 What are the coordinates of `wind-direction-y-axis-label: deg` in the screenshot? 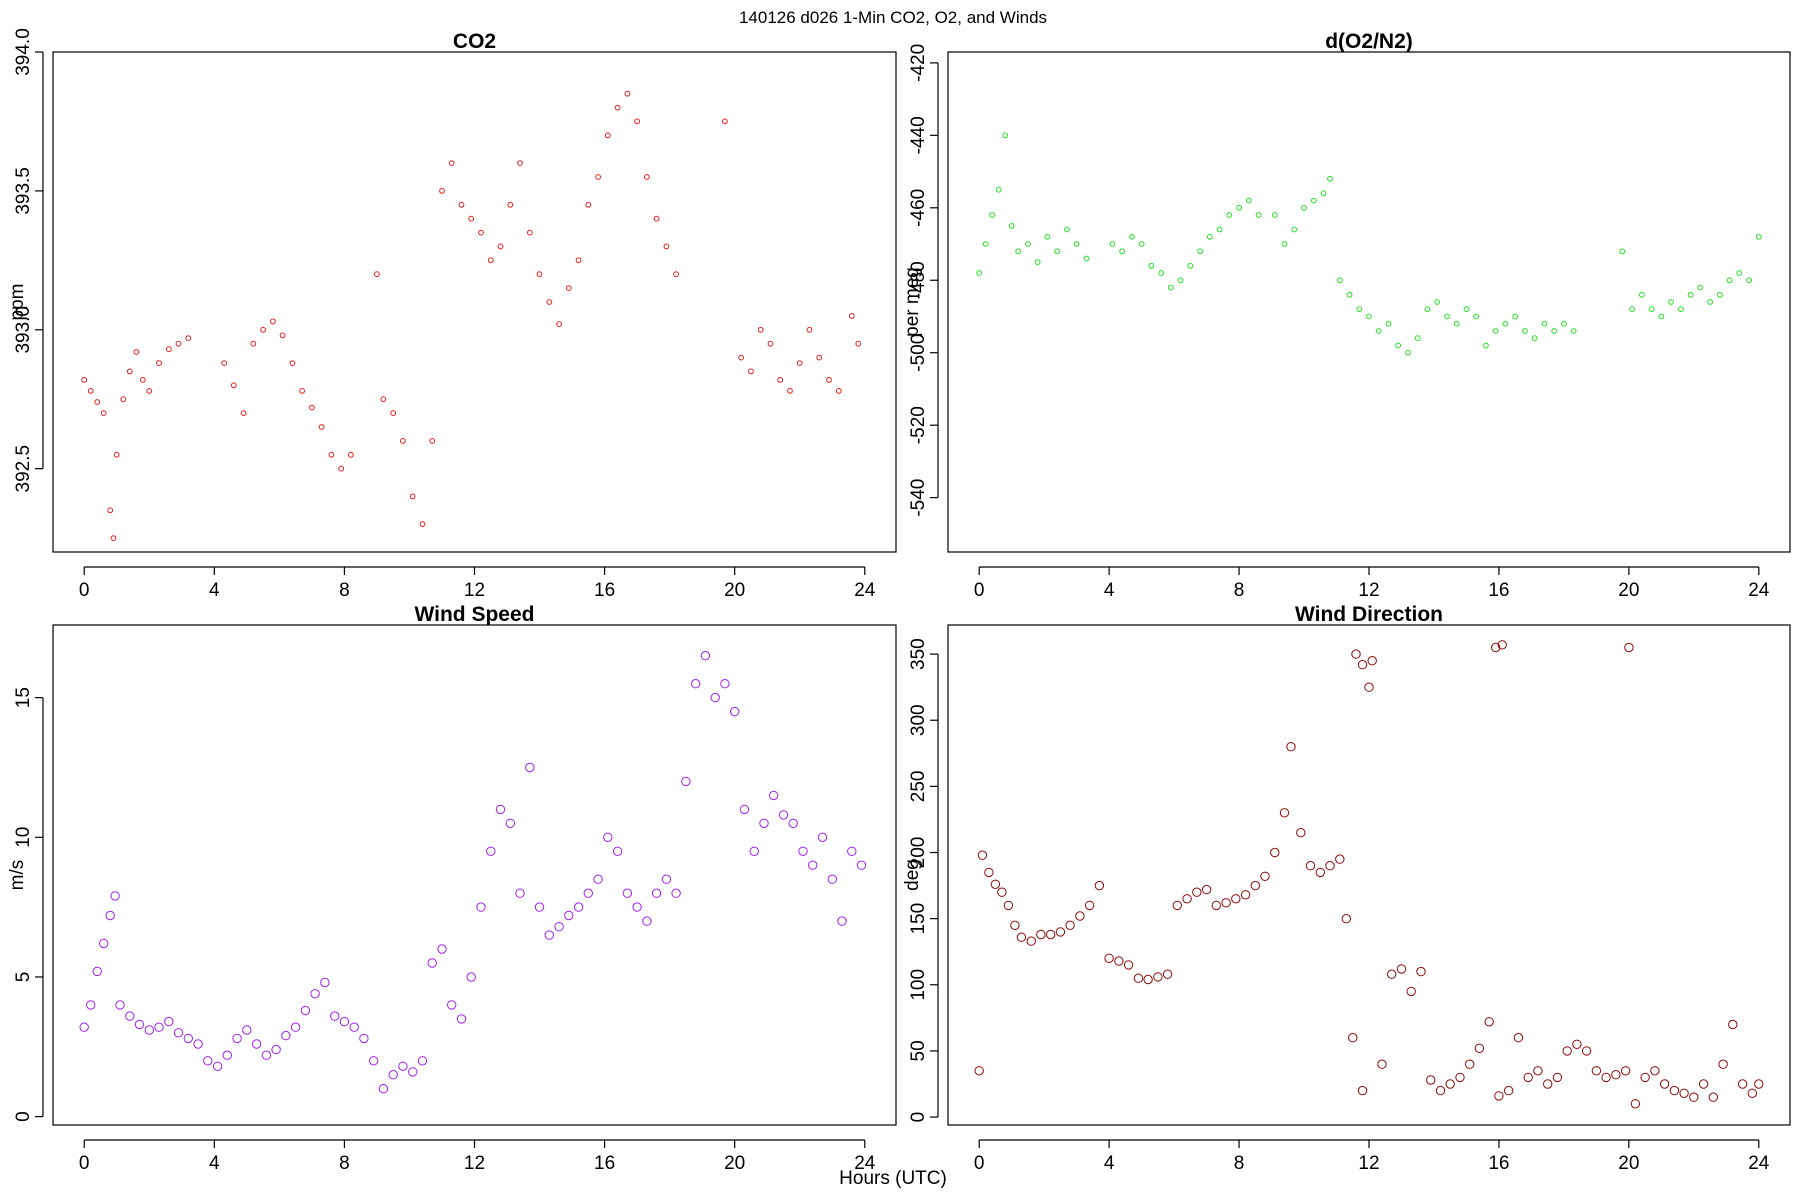 It's located at (912, 875).